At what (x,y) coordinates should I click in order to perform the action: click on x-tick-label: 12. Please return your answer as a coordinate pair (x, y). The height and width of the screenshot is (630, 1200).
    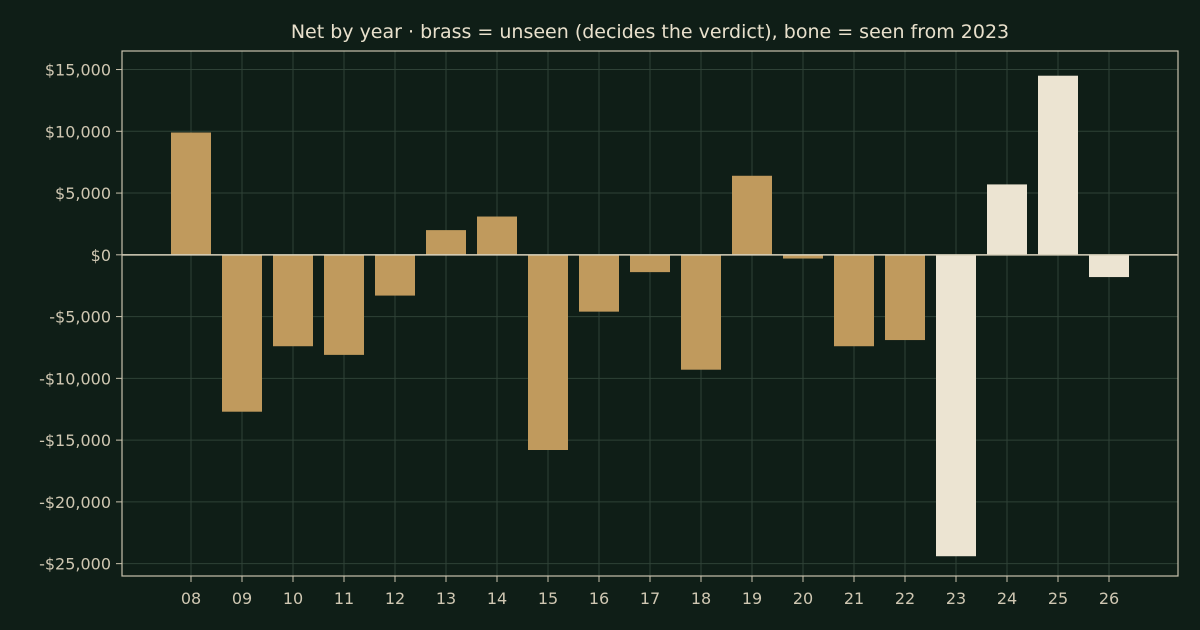
    Looking at the image, I should click on (395, 598).